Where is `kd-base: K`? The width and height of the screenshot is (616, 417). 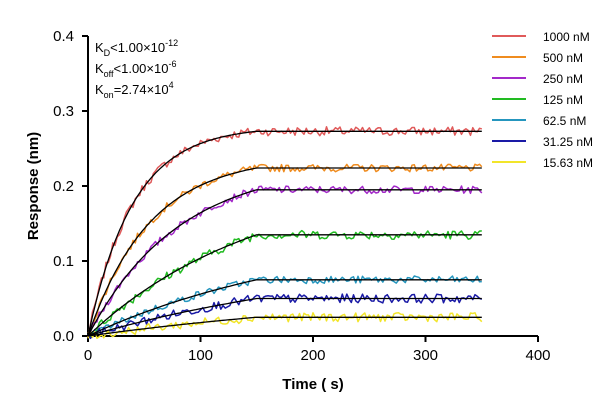 kd-base: K is located at coordinates (99, 47).